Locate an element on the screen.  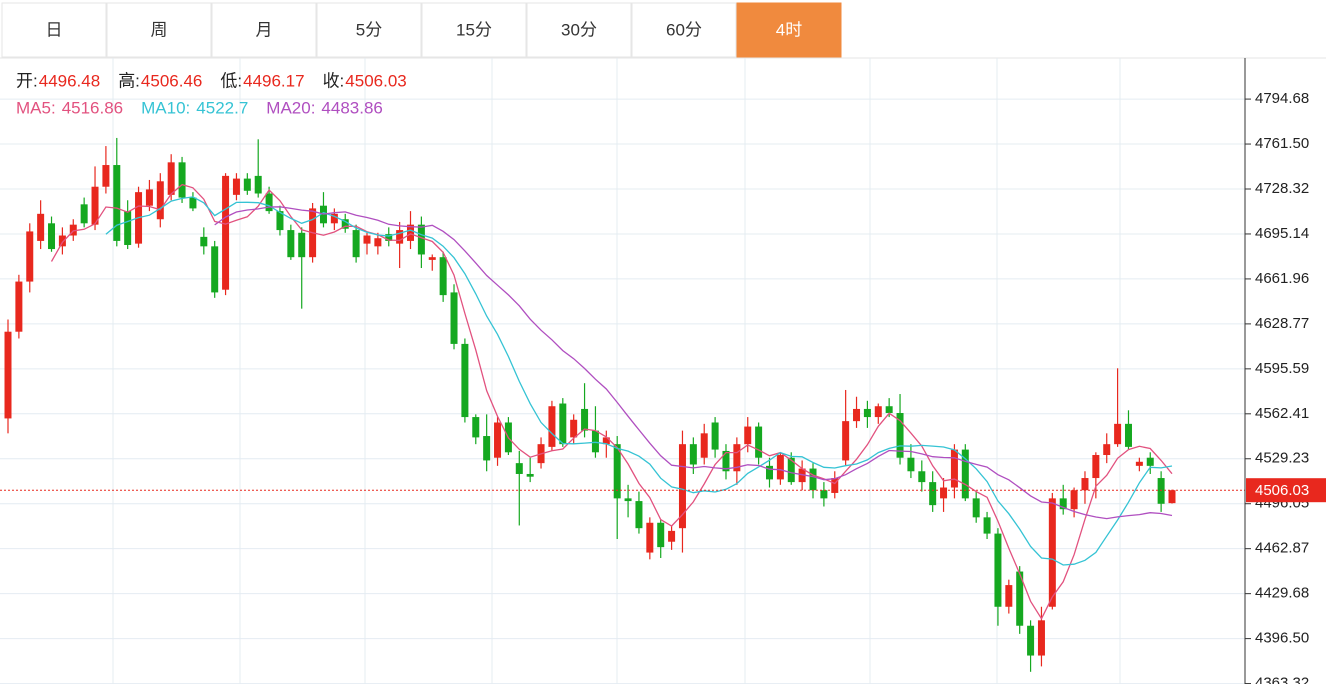
info-label: 低: is located at coordinates (231, 80).